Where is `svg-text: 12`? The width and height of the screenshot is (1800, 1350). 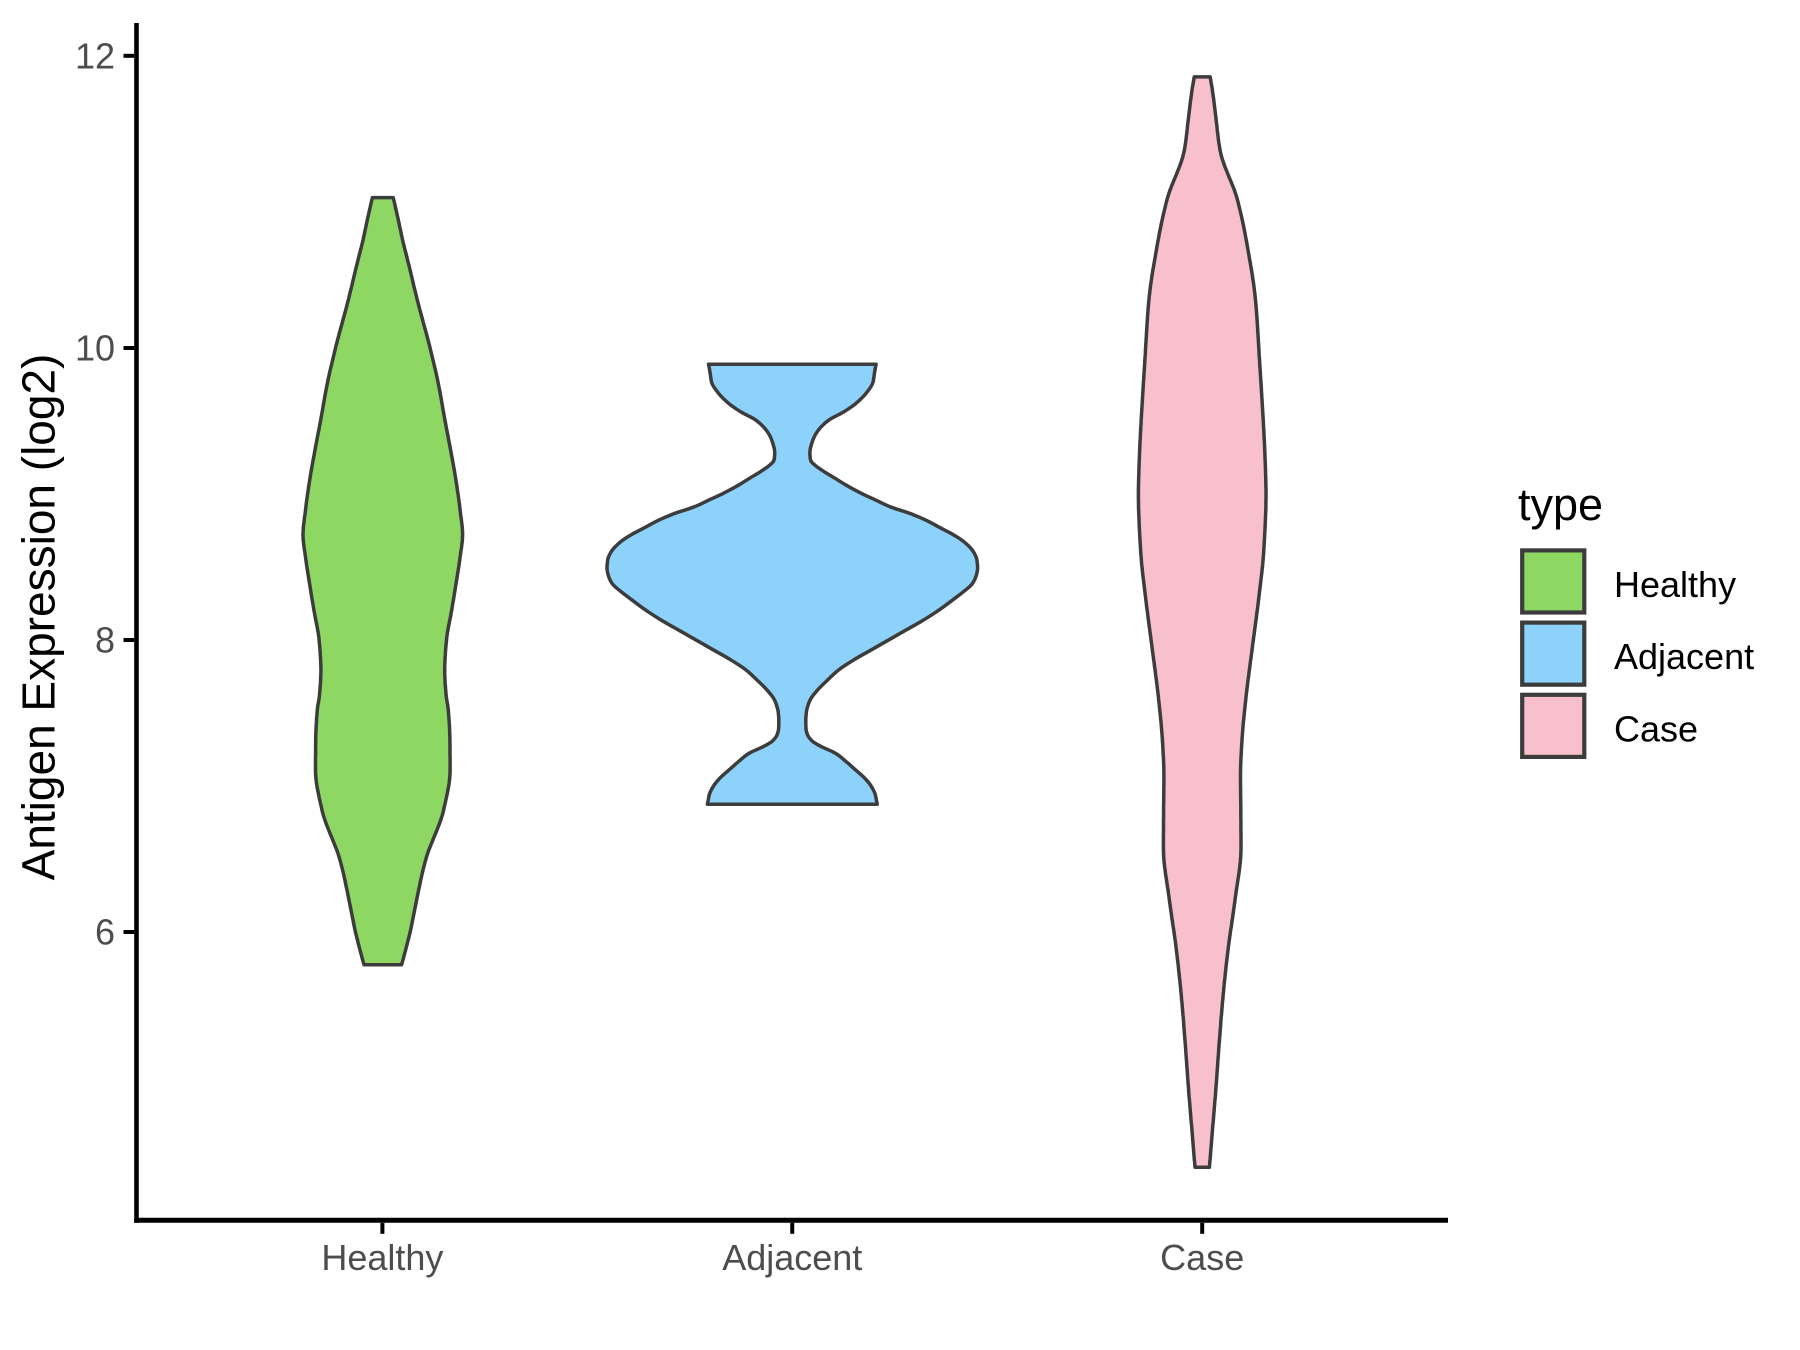
svg-text: 12 is located at coordinates (95, 55).